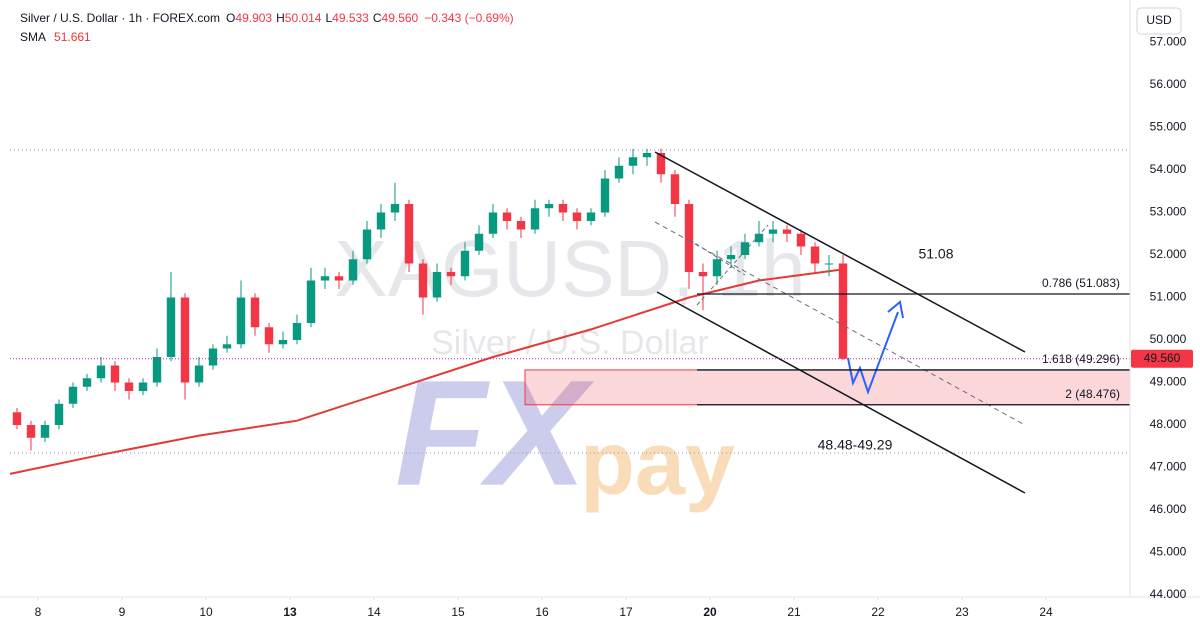 The height and width of the screenshot is (643, 1200). Describe the element at coordinates (827, 387) in the screenshot. I see `zone-group` at that location.